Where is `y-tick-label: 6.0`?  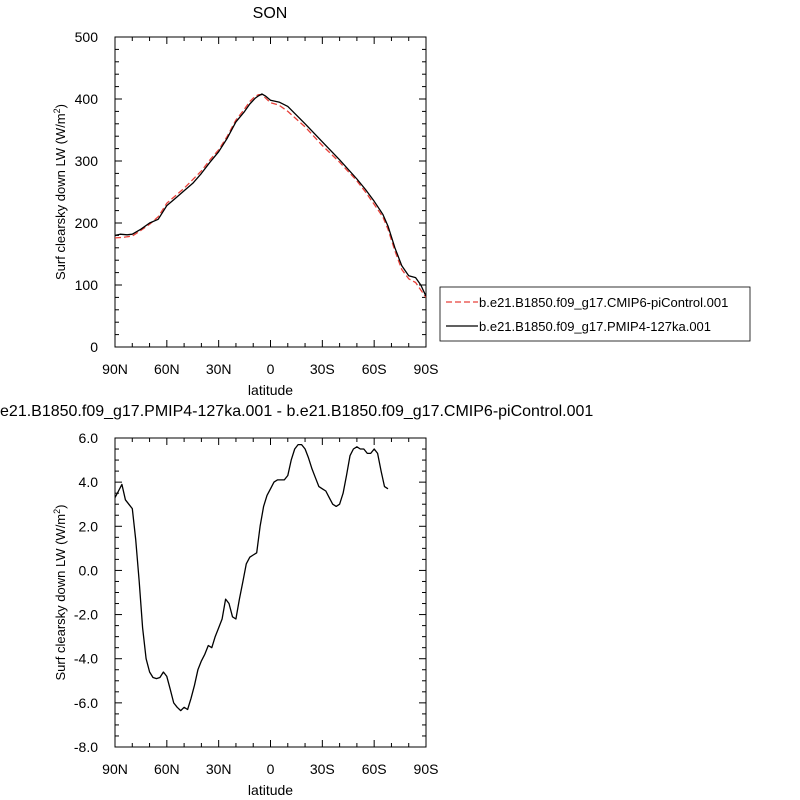 y-tick-label: 6.0 is located at coordinates (89, 438).